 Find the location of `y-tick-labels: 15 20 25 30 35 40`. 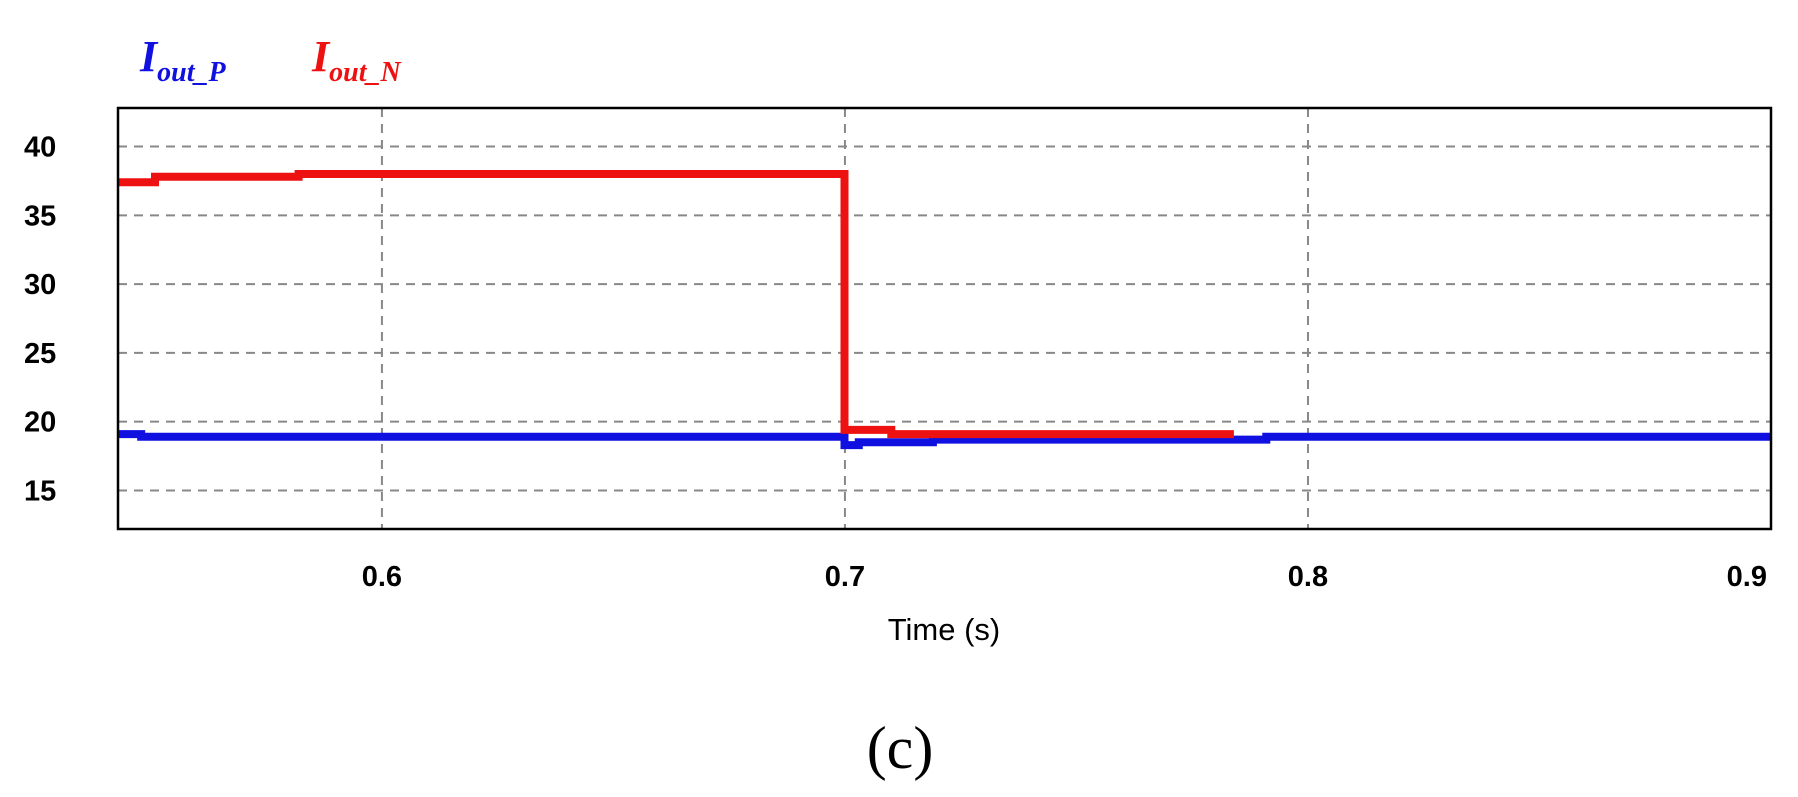

y-tick-labels: 15 20 25 30 35 40 is located at coordinates (40, 320).